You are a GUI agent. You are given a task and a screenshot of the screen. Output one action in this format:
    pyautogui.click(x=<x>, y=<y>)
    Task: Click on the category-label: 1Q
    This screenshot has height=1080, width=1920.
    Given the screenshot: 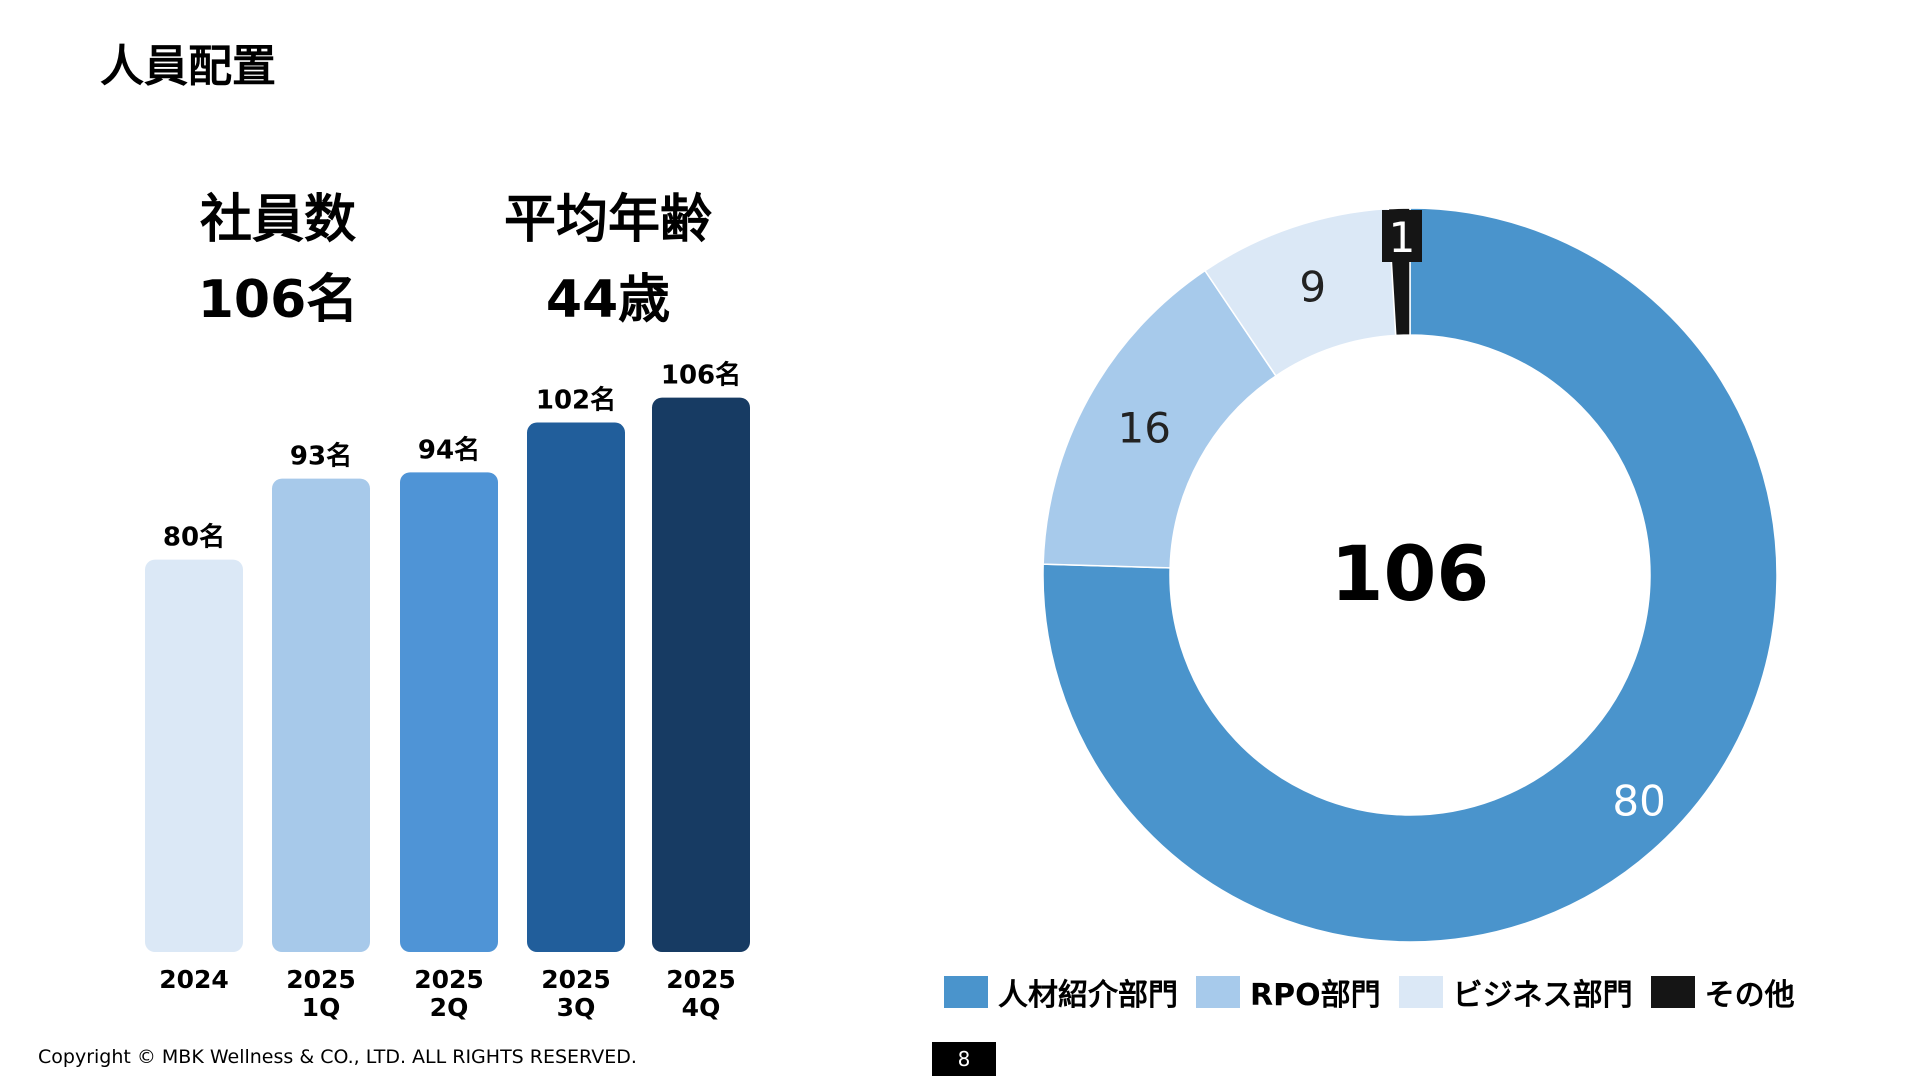 What is the action you would take?
    pyautogui.click(x=321, y=1007)
    